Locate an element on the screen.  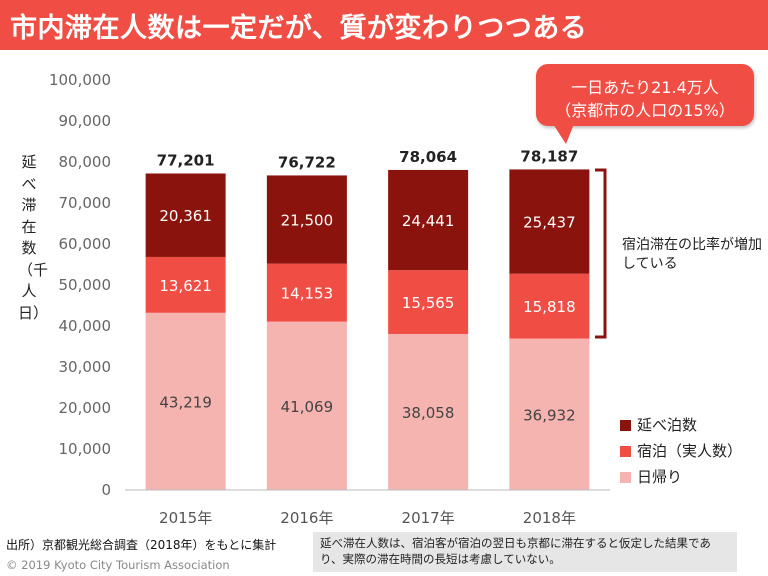
data-label: 24,441 is located at coordinates (428, 221).